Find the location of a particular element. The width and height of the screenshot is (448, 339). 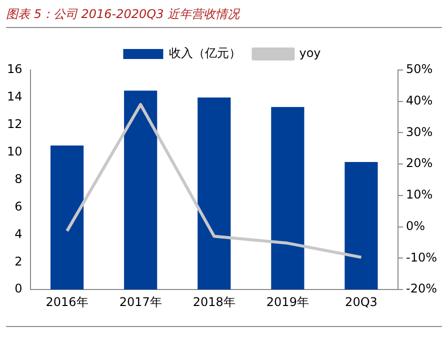

y2-tick-label: 30% is located at coordinates (419, 131).